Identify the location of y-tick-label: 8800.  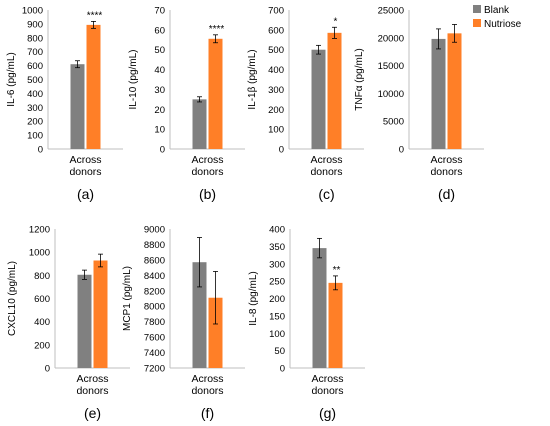
(154, 245).